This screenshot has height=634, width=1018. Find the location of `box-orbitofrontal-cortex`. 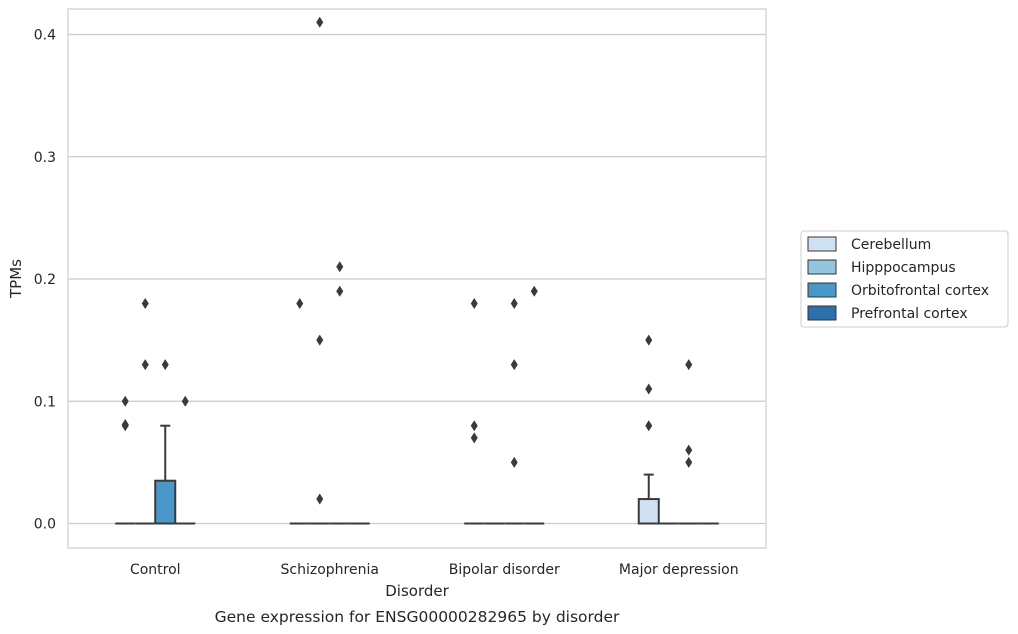

box-orbitofrontal-cortex is located at coordinates (165, 474).